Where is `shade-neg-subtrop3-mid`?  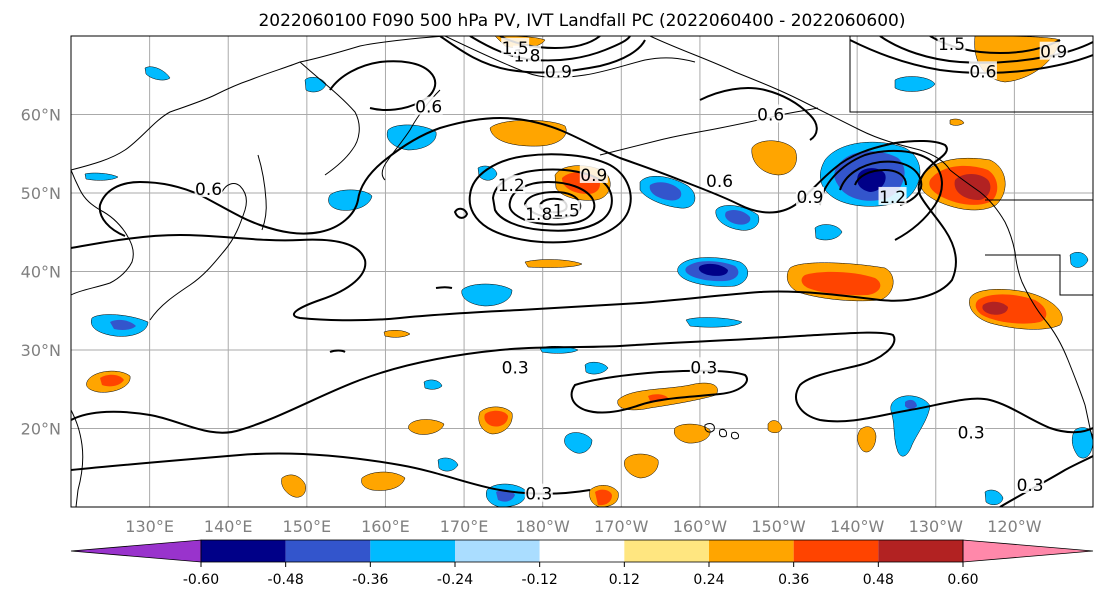
shade-neg-subtrop3-mid is located at coordinates (505, 495).